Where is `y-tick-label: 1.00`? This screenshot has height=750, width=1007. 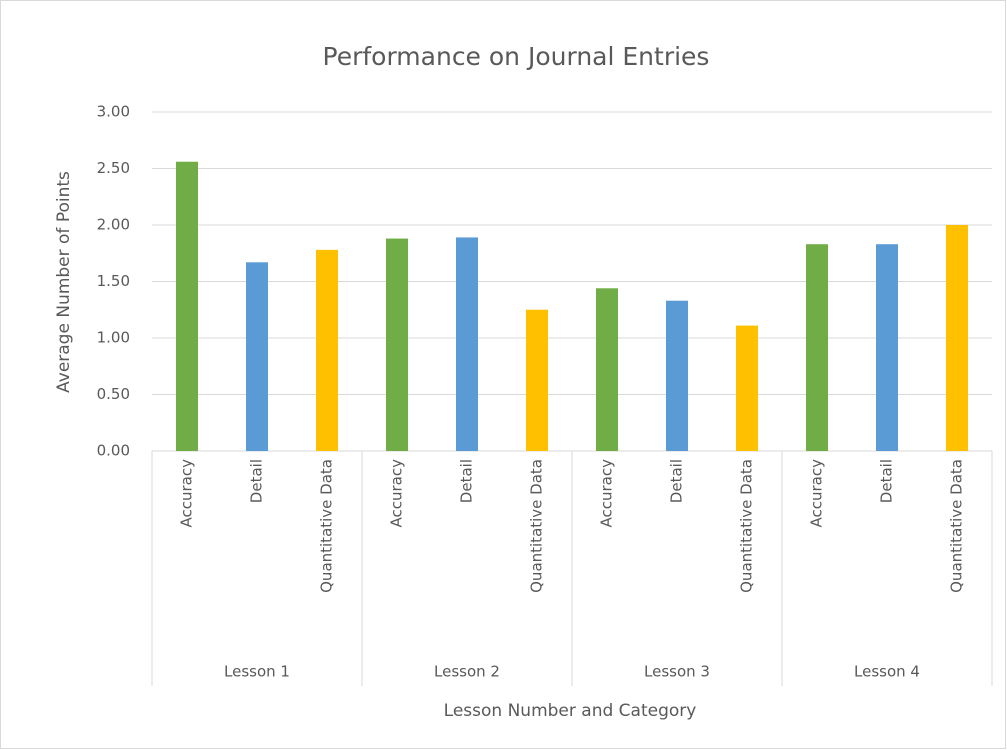 y-tick-label: 1.00 is located at coordinates (113, 338).